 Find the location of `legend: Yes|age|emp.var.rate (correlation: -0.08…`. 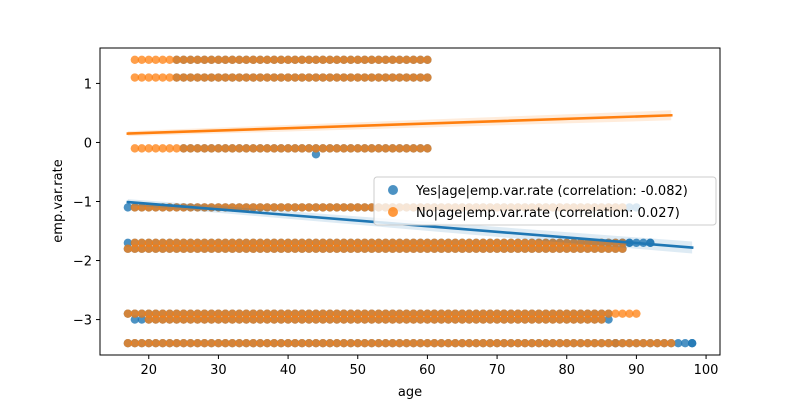

legend: Yes|age|emp.var.rate (correlation: -0.08… is located at coordinates (545, 201).